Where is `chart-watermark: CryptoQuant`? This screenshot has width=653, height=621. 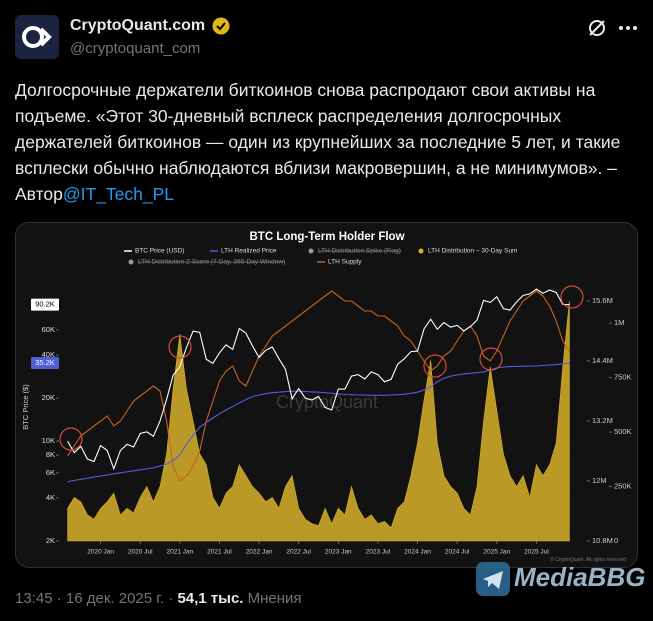 chart-watermark: CryptoQuant is located at coordinates (327, 402).